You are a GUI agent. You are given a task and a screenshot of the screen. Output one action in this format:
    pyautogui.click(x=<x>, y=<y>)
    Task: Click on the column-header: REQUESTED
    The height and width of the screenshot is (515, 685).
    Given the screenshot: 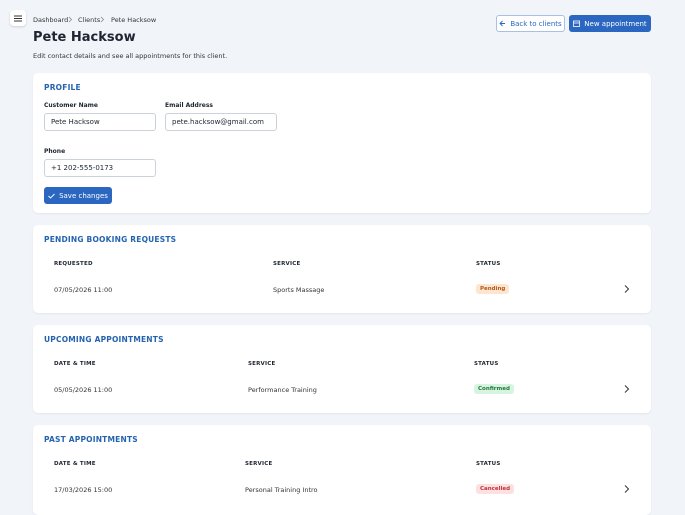 What is the action you would take?
    pyautogui.click(x=73, y=264)
    